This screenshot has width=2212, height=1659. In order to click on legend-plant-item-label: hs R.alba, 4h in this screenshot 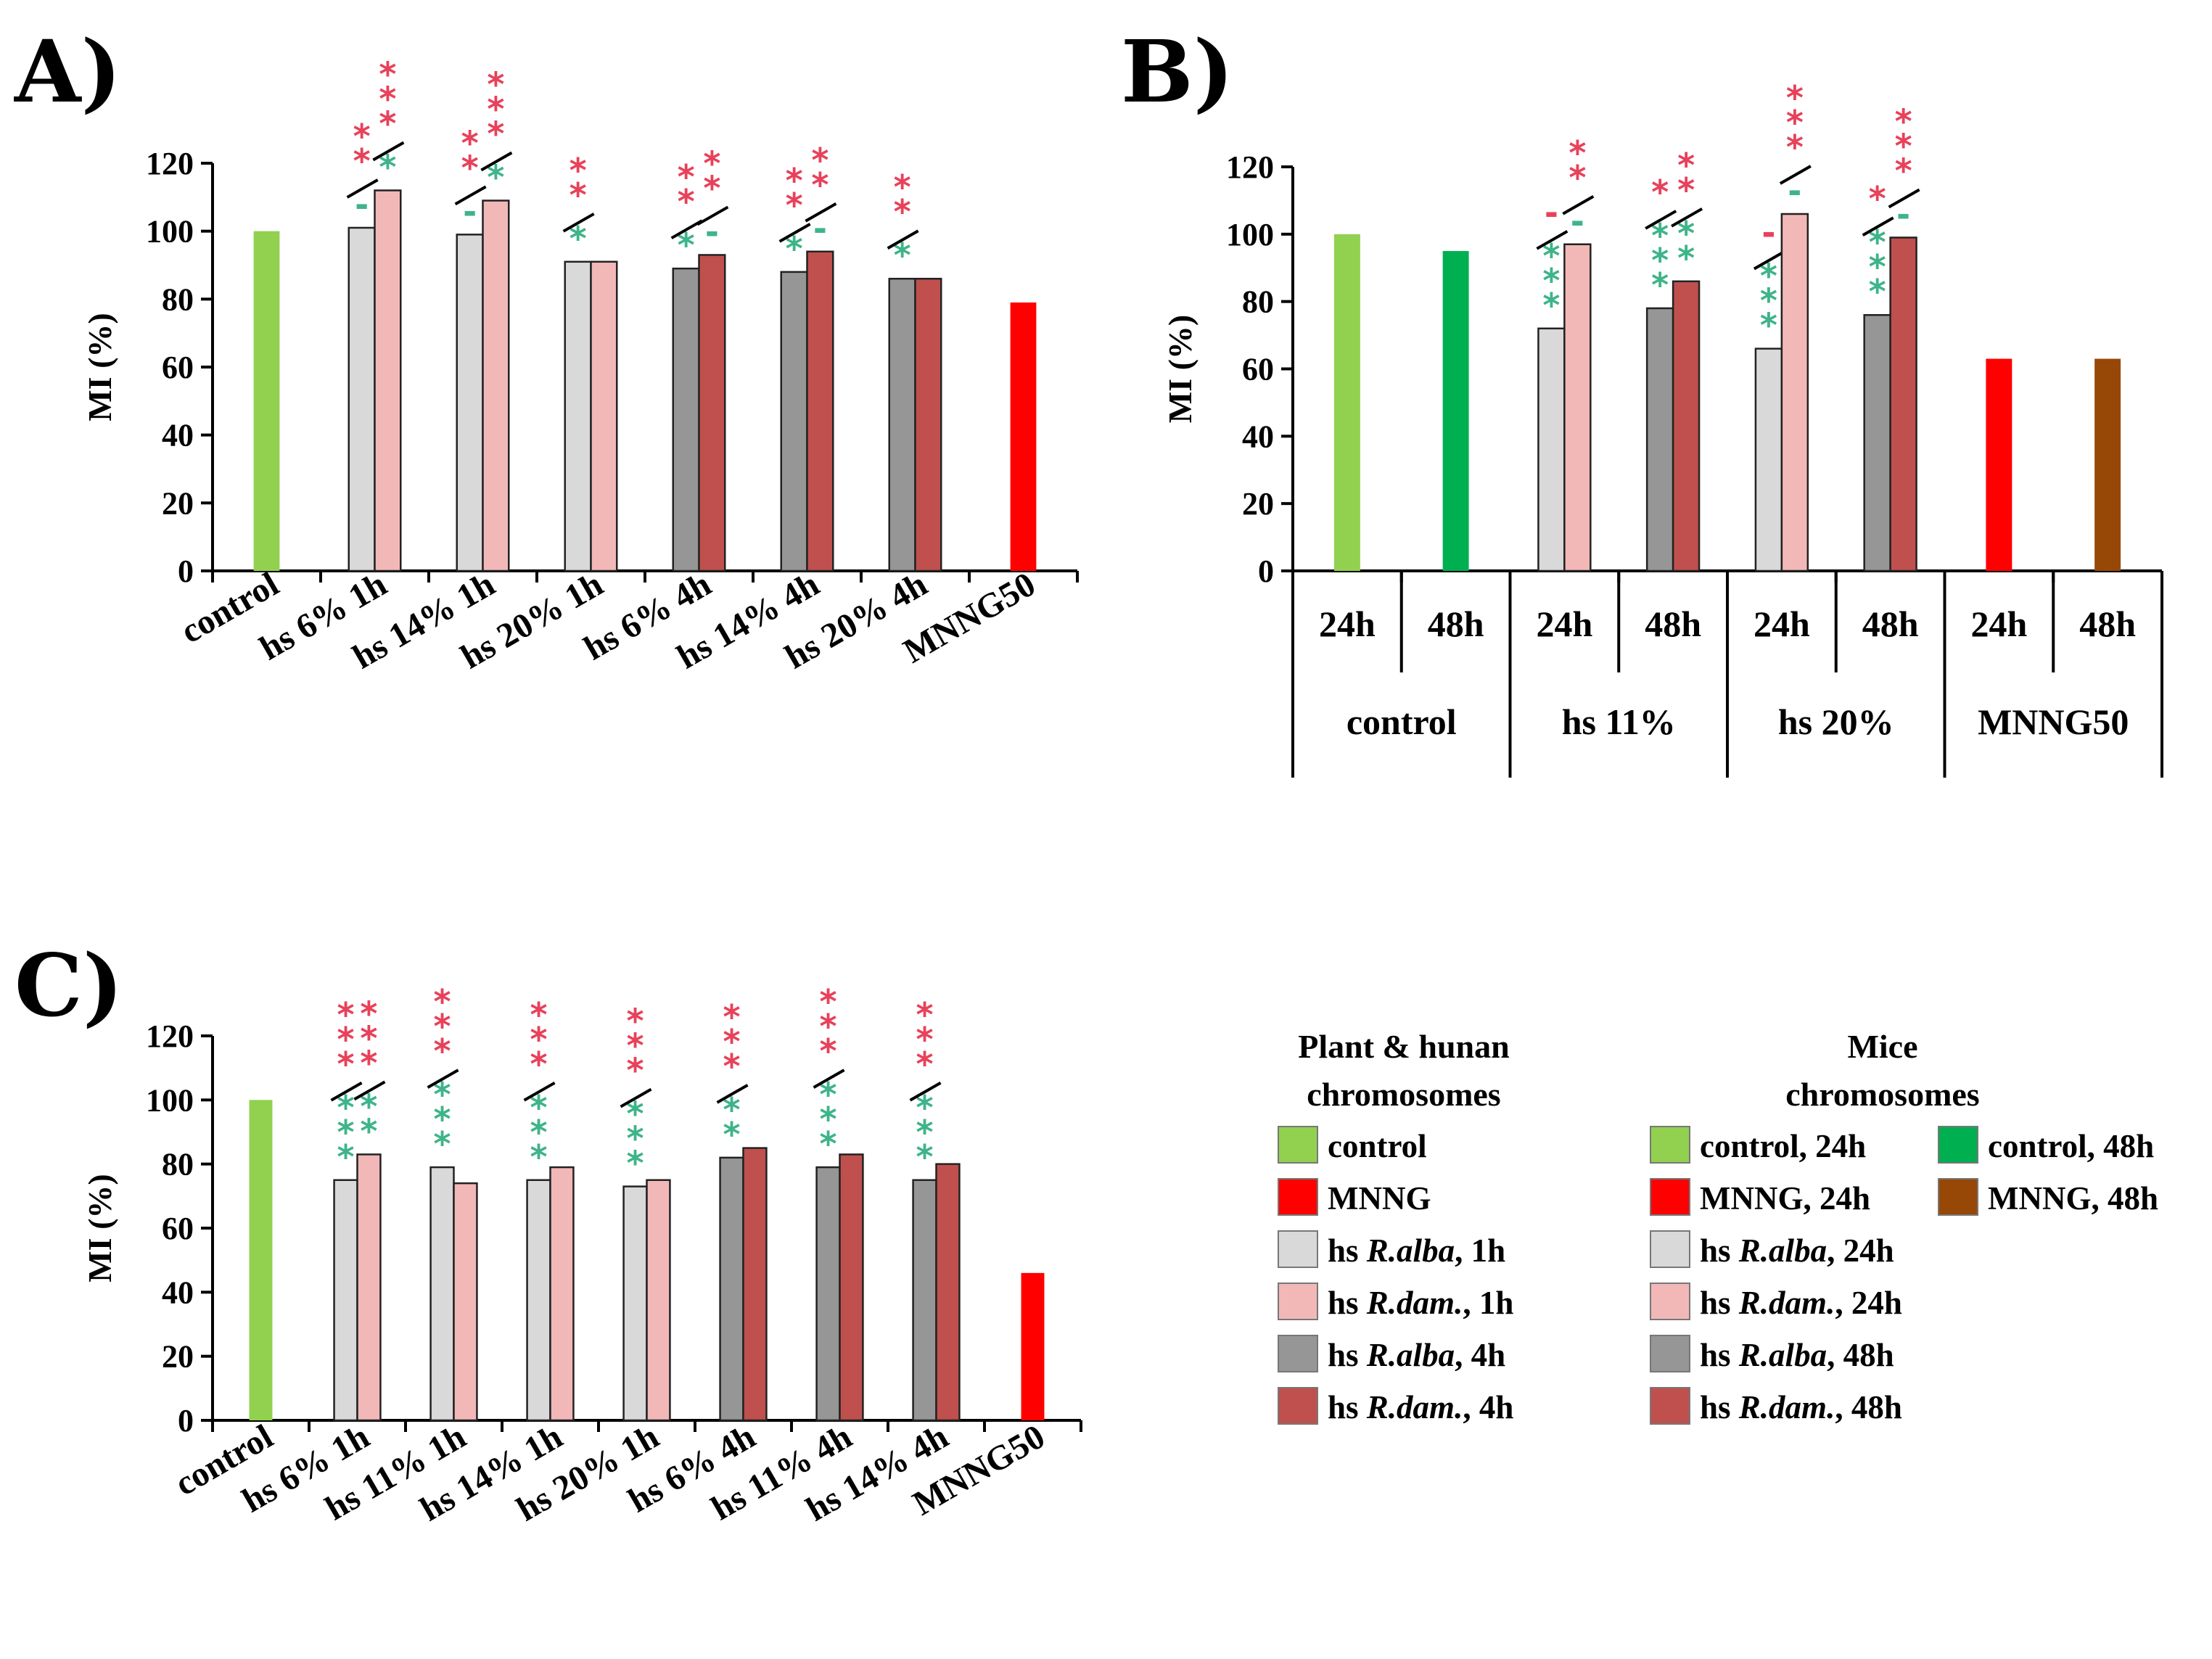, I will do `click(1417, 1355)`.